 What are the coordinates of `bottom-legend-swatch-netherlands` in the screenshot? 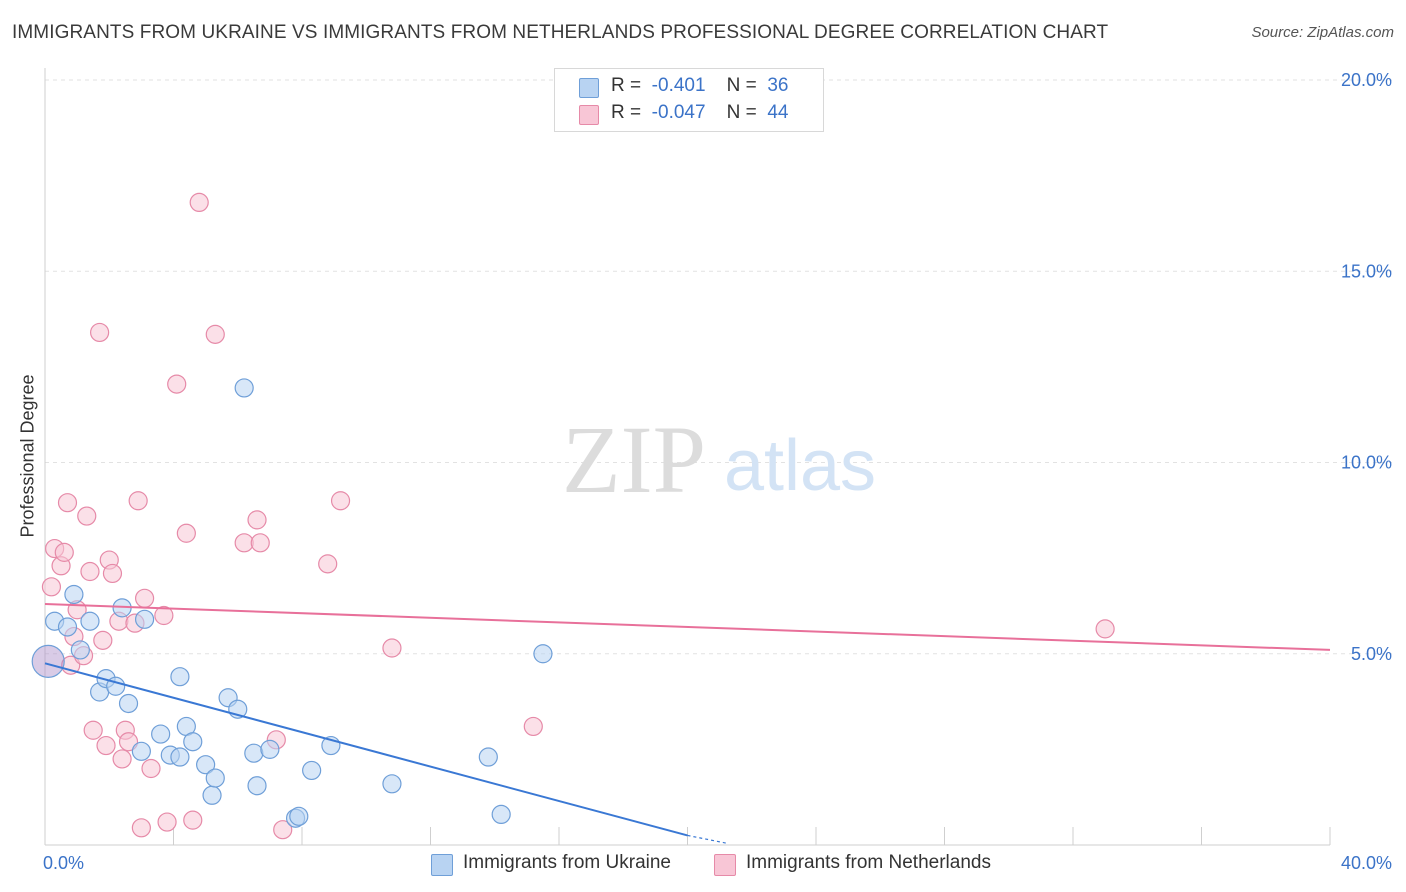 It's located at (725, 865).